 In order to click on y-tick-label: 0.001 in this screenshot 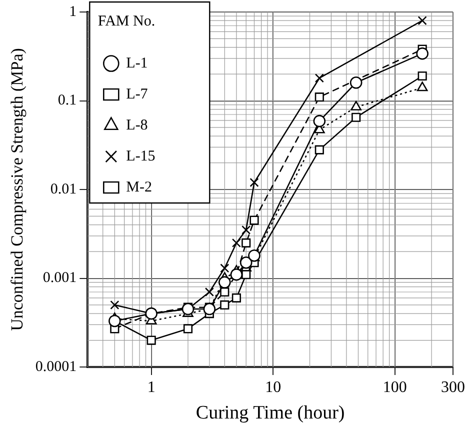, I will do `click(59, 278)`.